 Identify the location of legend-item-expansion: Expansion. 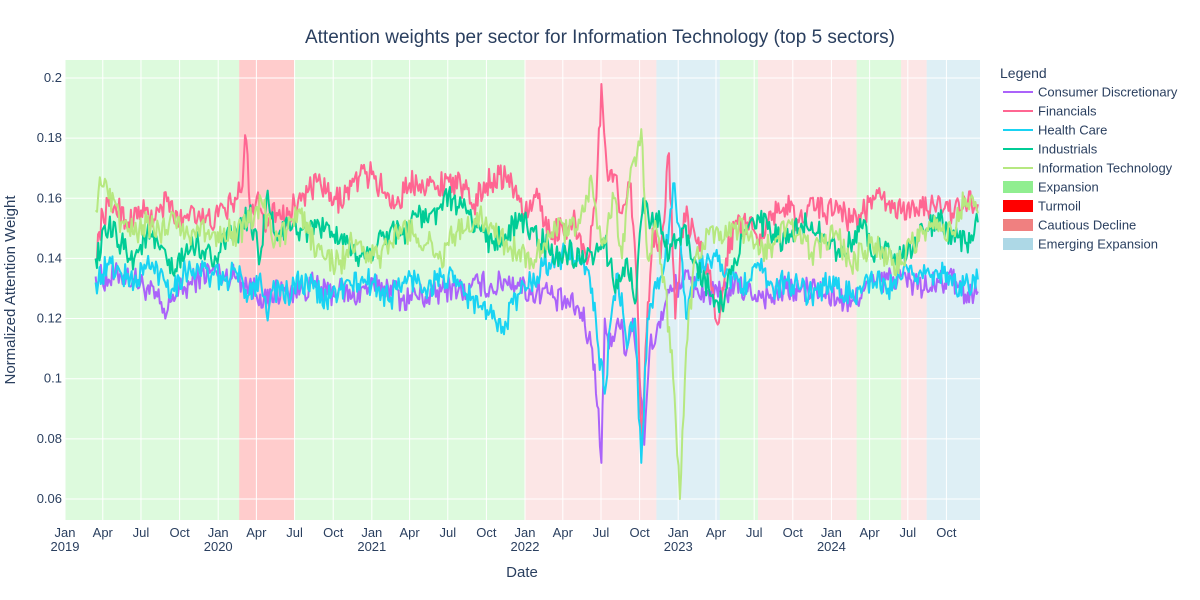
(1051, 187).